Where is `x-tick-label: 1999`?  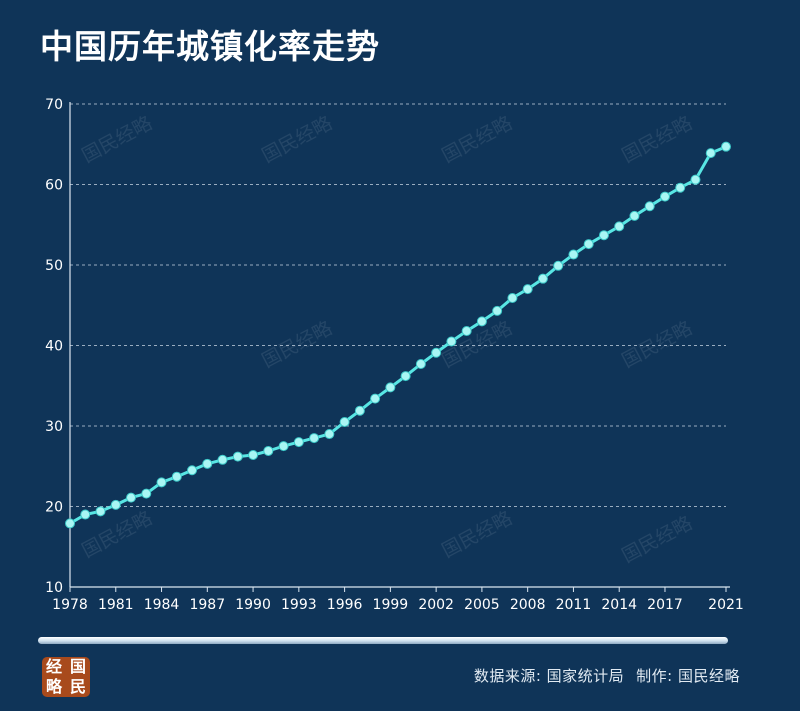 x-tick-label: 1999 is located at coordinates (391, 605).